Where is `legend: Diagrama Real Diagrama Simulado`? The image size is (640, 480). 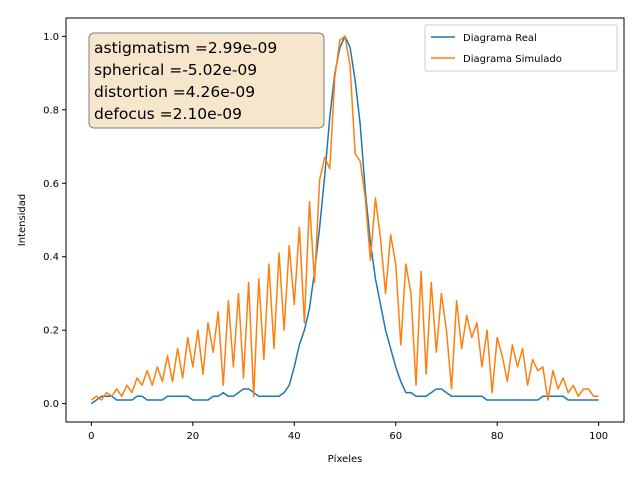
legend: Diagrama Real Diagrama Simulado is located at coordinates (521, 48).